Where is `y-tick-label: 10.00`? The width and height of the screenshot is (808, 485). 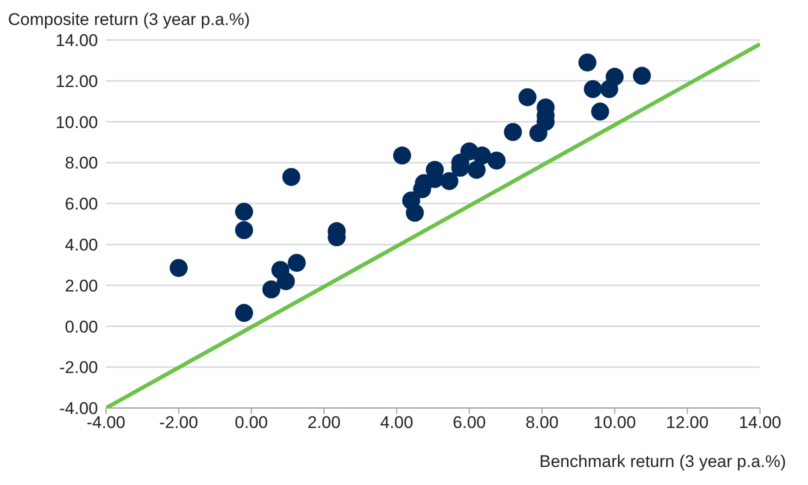
y-tick-label: 10.00 is located at coordinates (76, 122).